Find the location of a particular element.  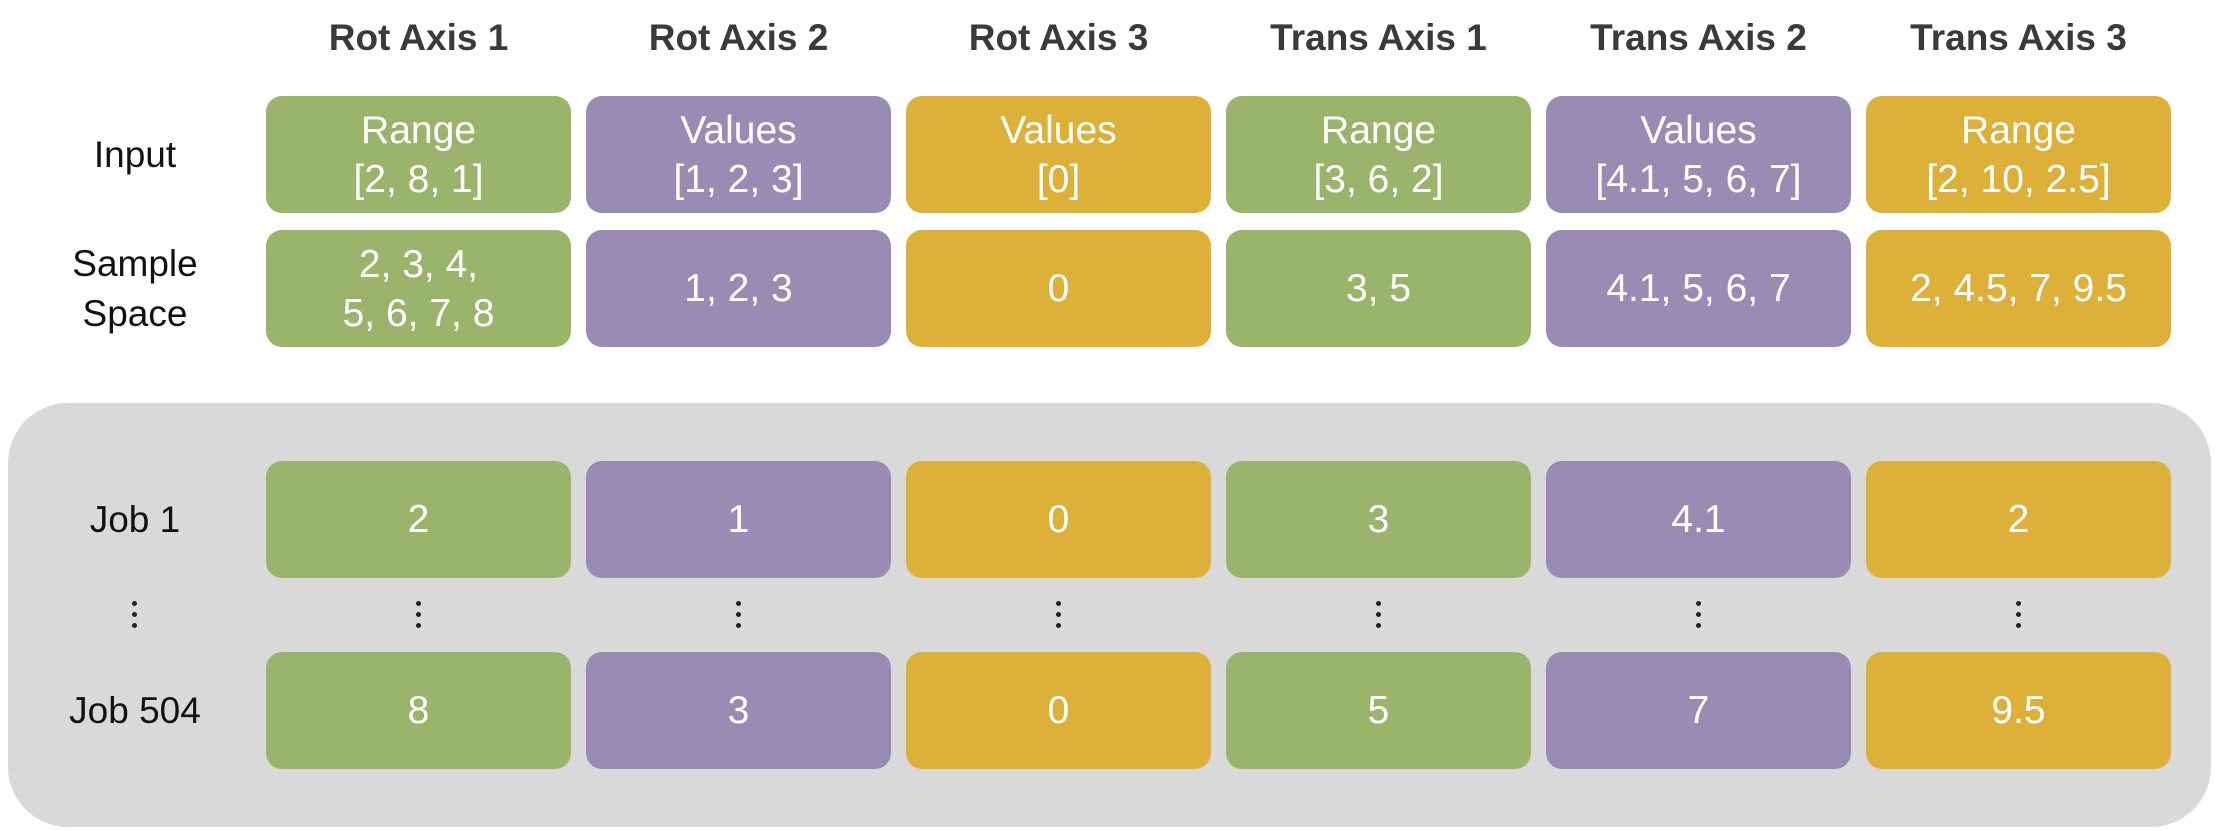

input-value: [4.1, 5, 6, 7] is located at coordinates (1698, 179).